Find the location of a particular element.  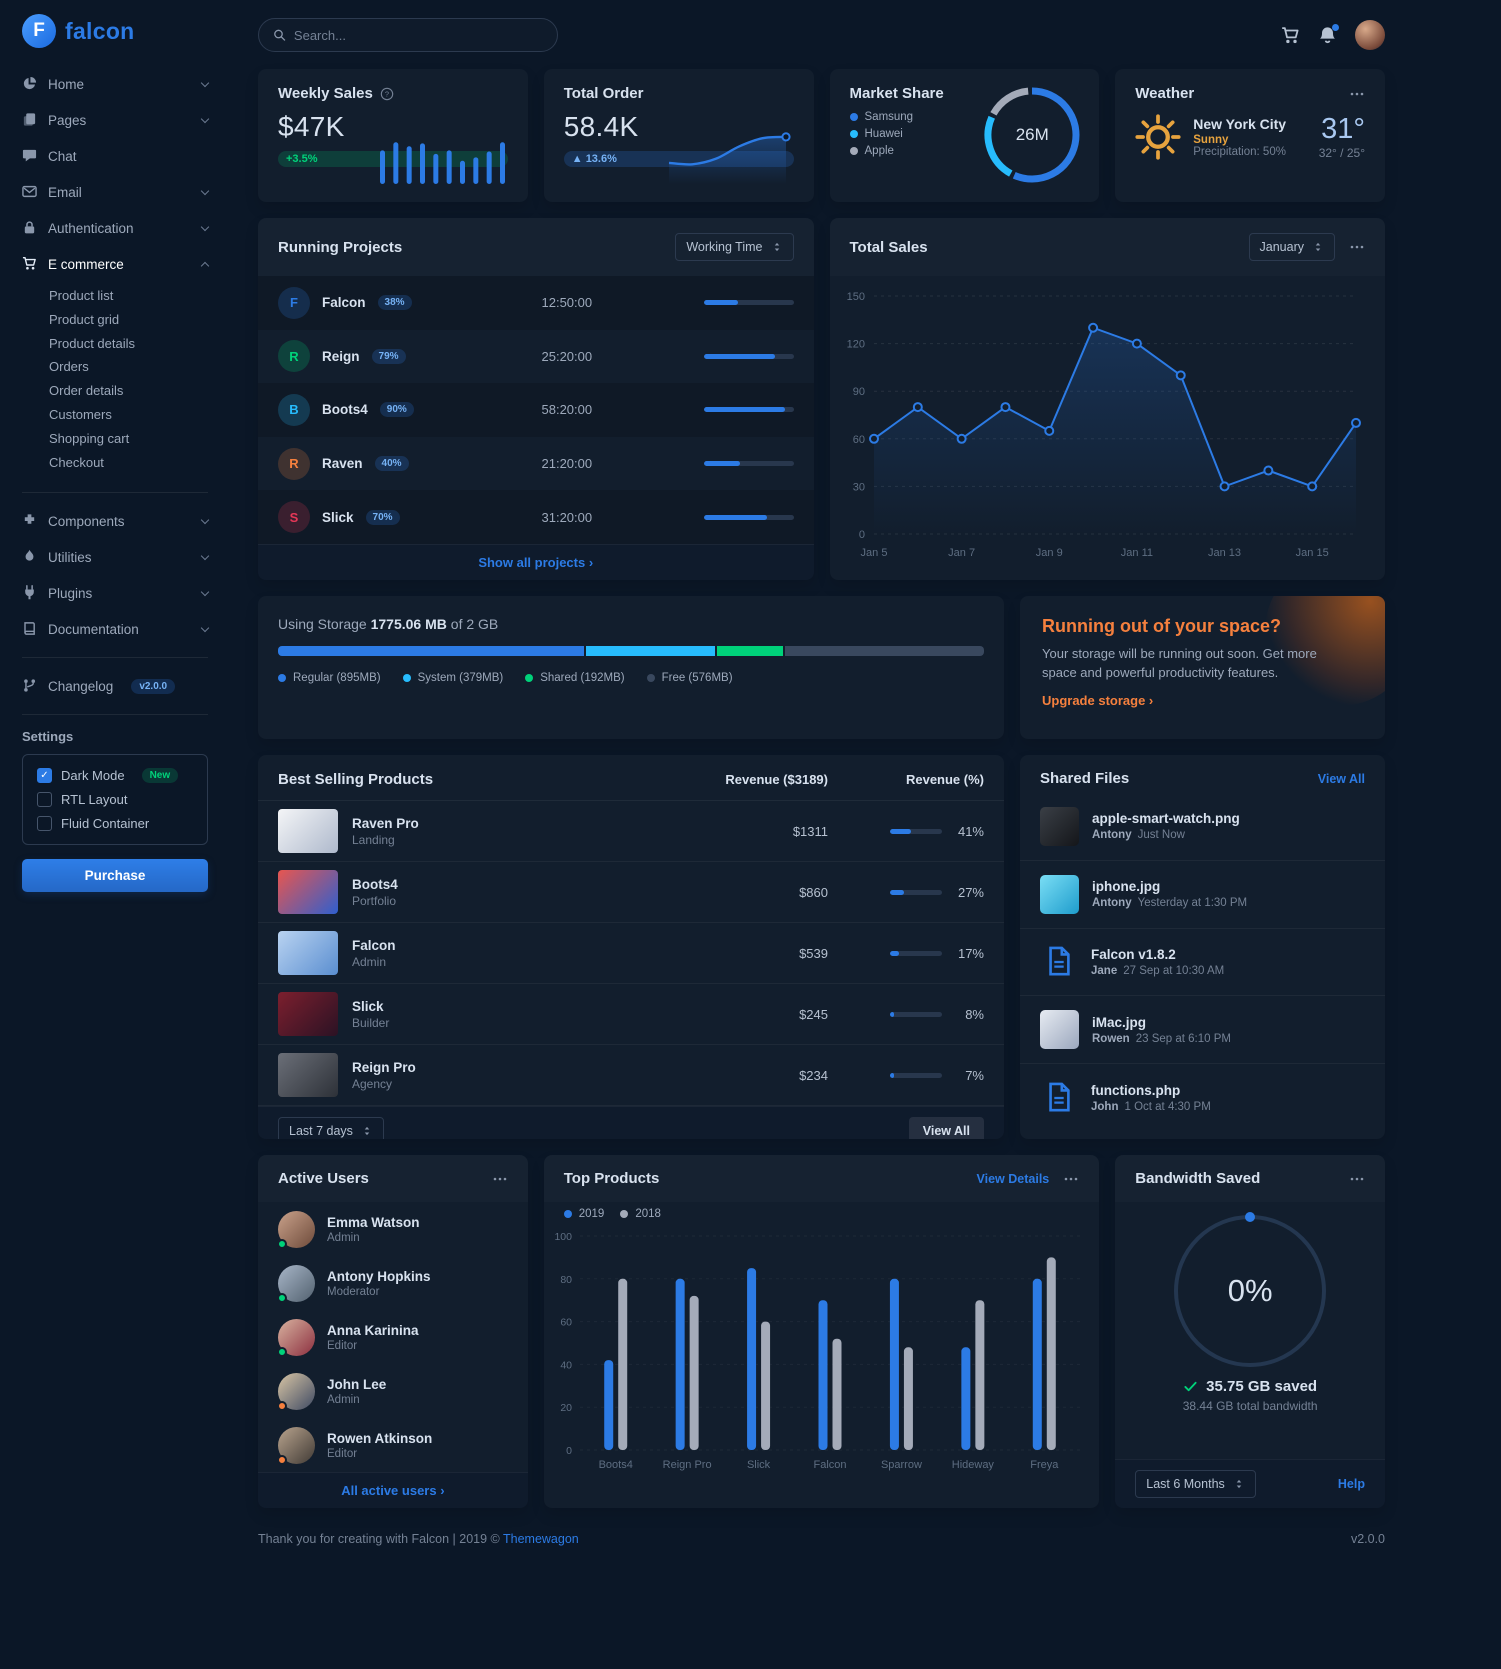

product-name: Raven Pro is located at coordinates (385, 823).